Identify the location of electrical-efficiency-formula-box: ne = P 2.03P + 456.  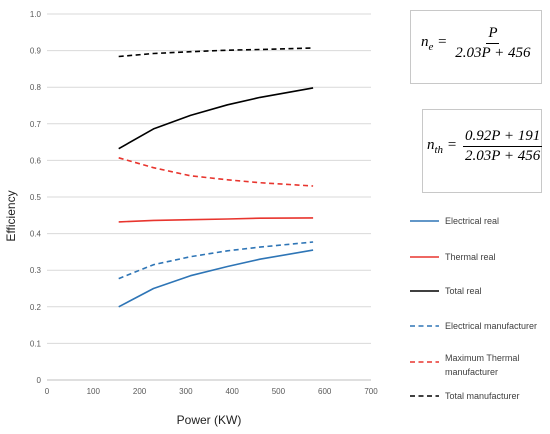
(476, 47).